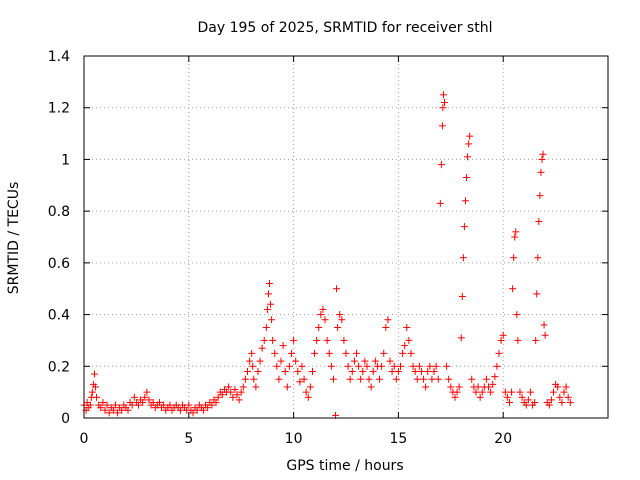 Image resolution: width=640 pixels, height=480 pixels. Describe the element at coordinates (65, 419) in the screenshot. I see `y-tick-label: 0` at that location.